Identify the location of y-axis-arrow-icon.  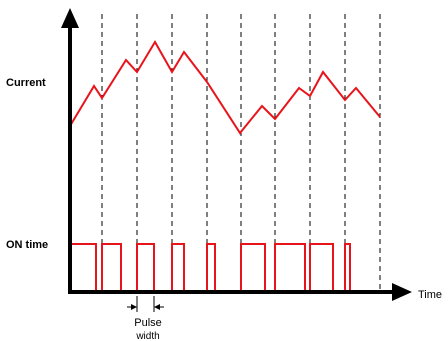
(70, 18).